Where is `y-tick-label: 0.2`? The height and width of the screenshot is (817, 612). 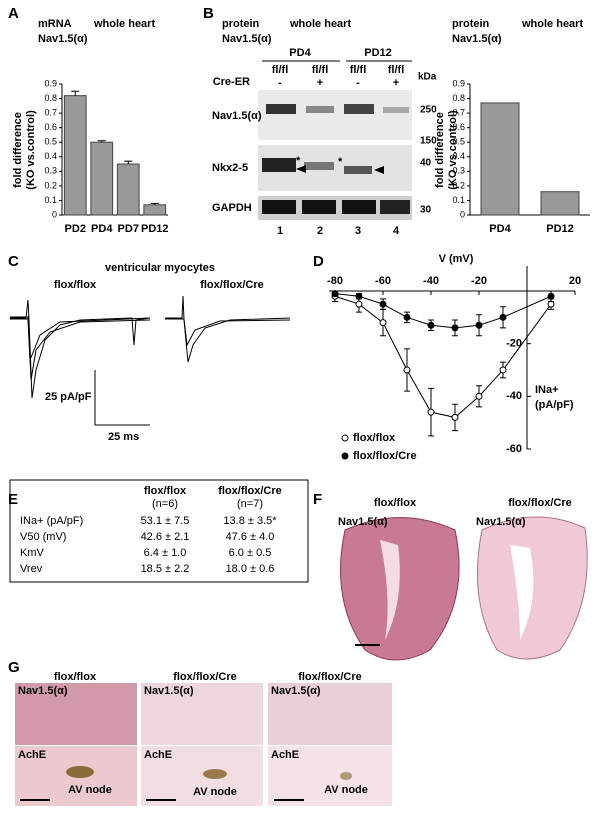
y-tick-label: 0.2 is located at coordinates (458, 185).